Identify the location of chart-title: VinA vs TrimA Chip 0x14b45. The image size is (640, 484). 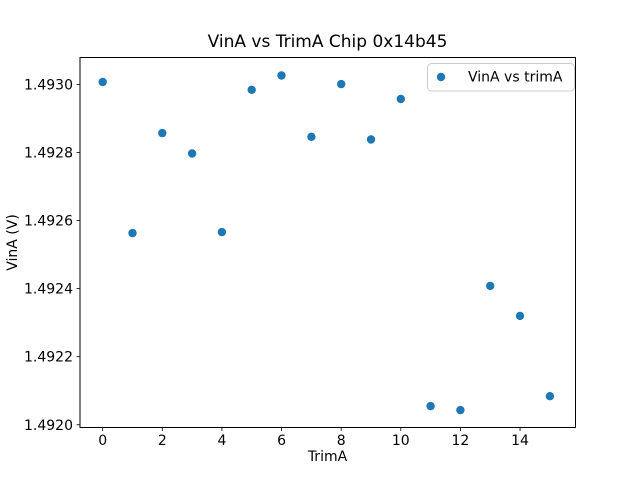
(328, 42).